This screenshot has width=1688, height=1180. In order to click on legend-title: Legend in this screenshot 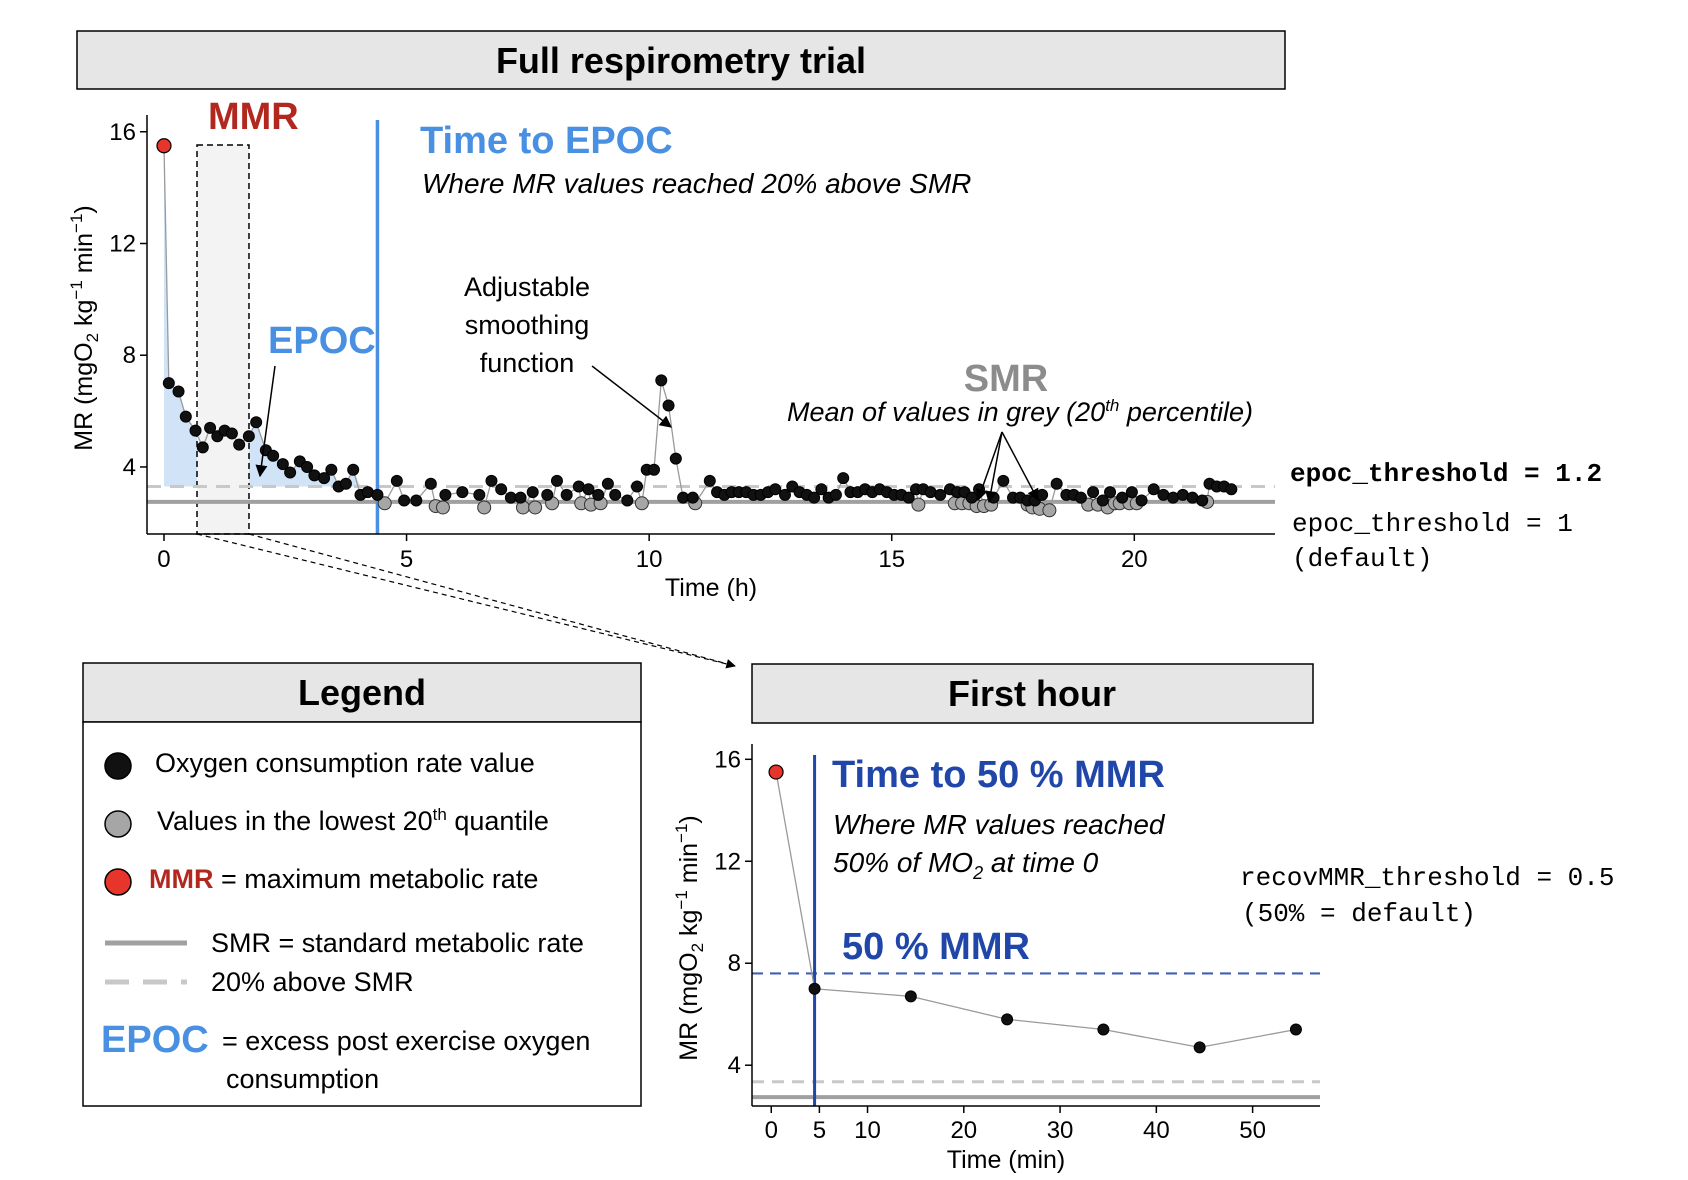, I will do `click(362, 692)`.